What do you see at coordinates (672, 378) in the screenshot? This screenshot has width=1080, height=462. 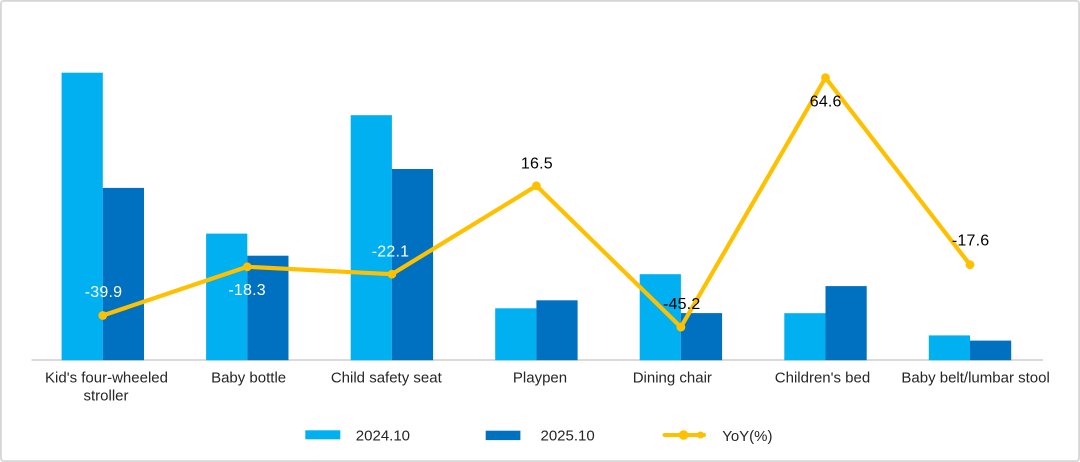 I see `svg-text: Dining chair` at bounding box center [672, 378].